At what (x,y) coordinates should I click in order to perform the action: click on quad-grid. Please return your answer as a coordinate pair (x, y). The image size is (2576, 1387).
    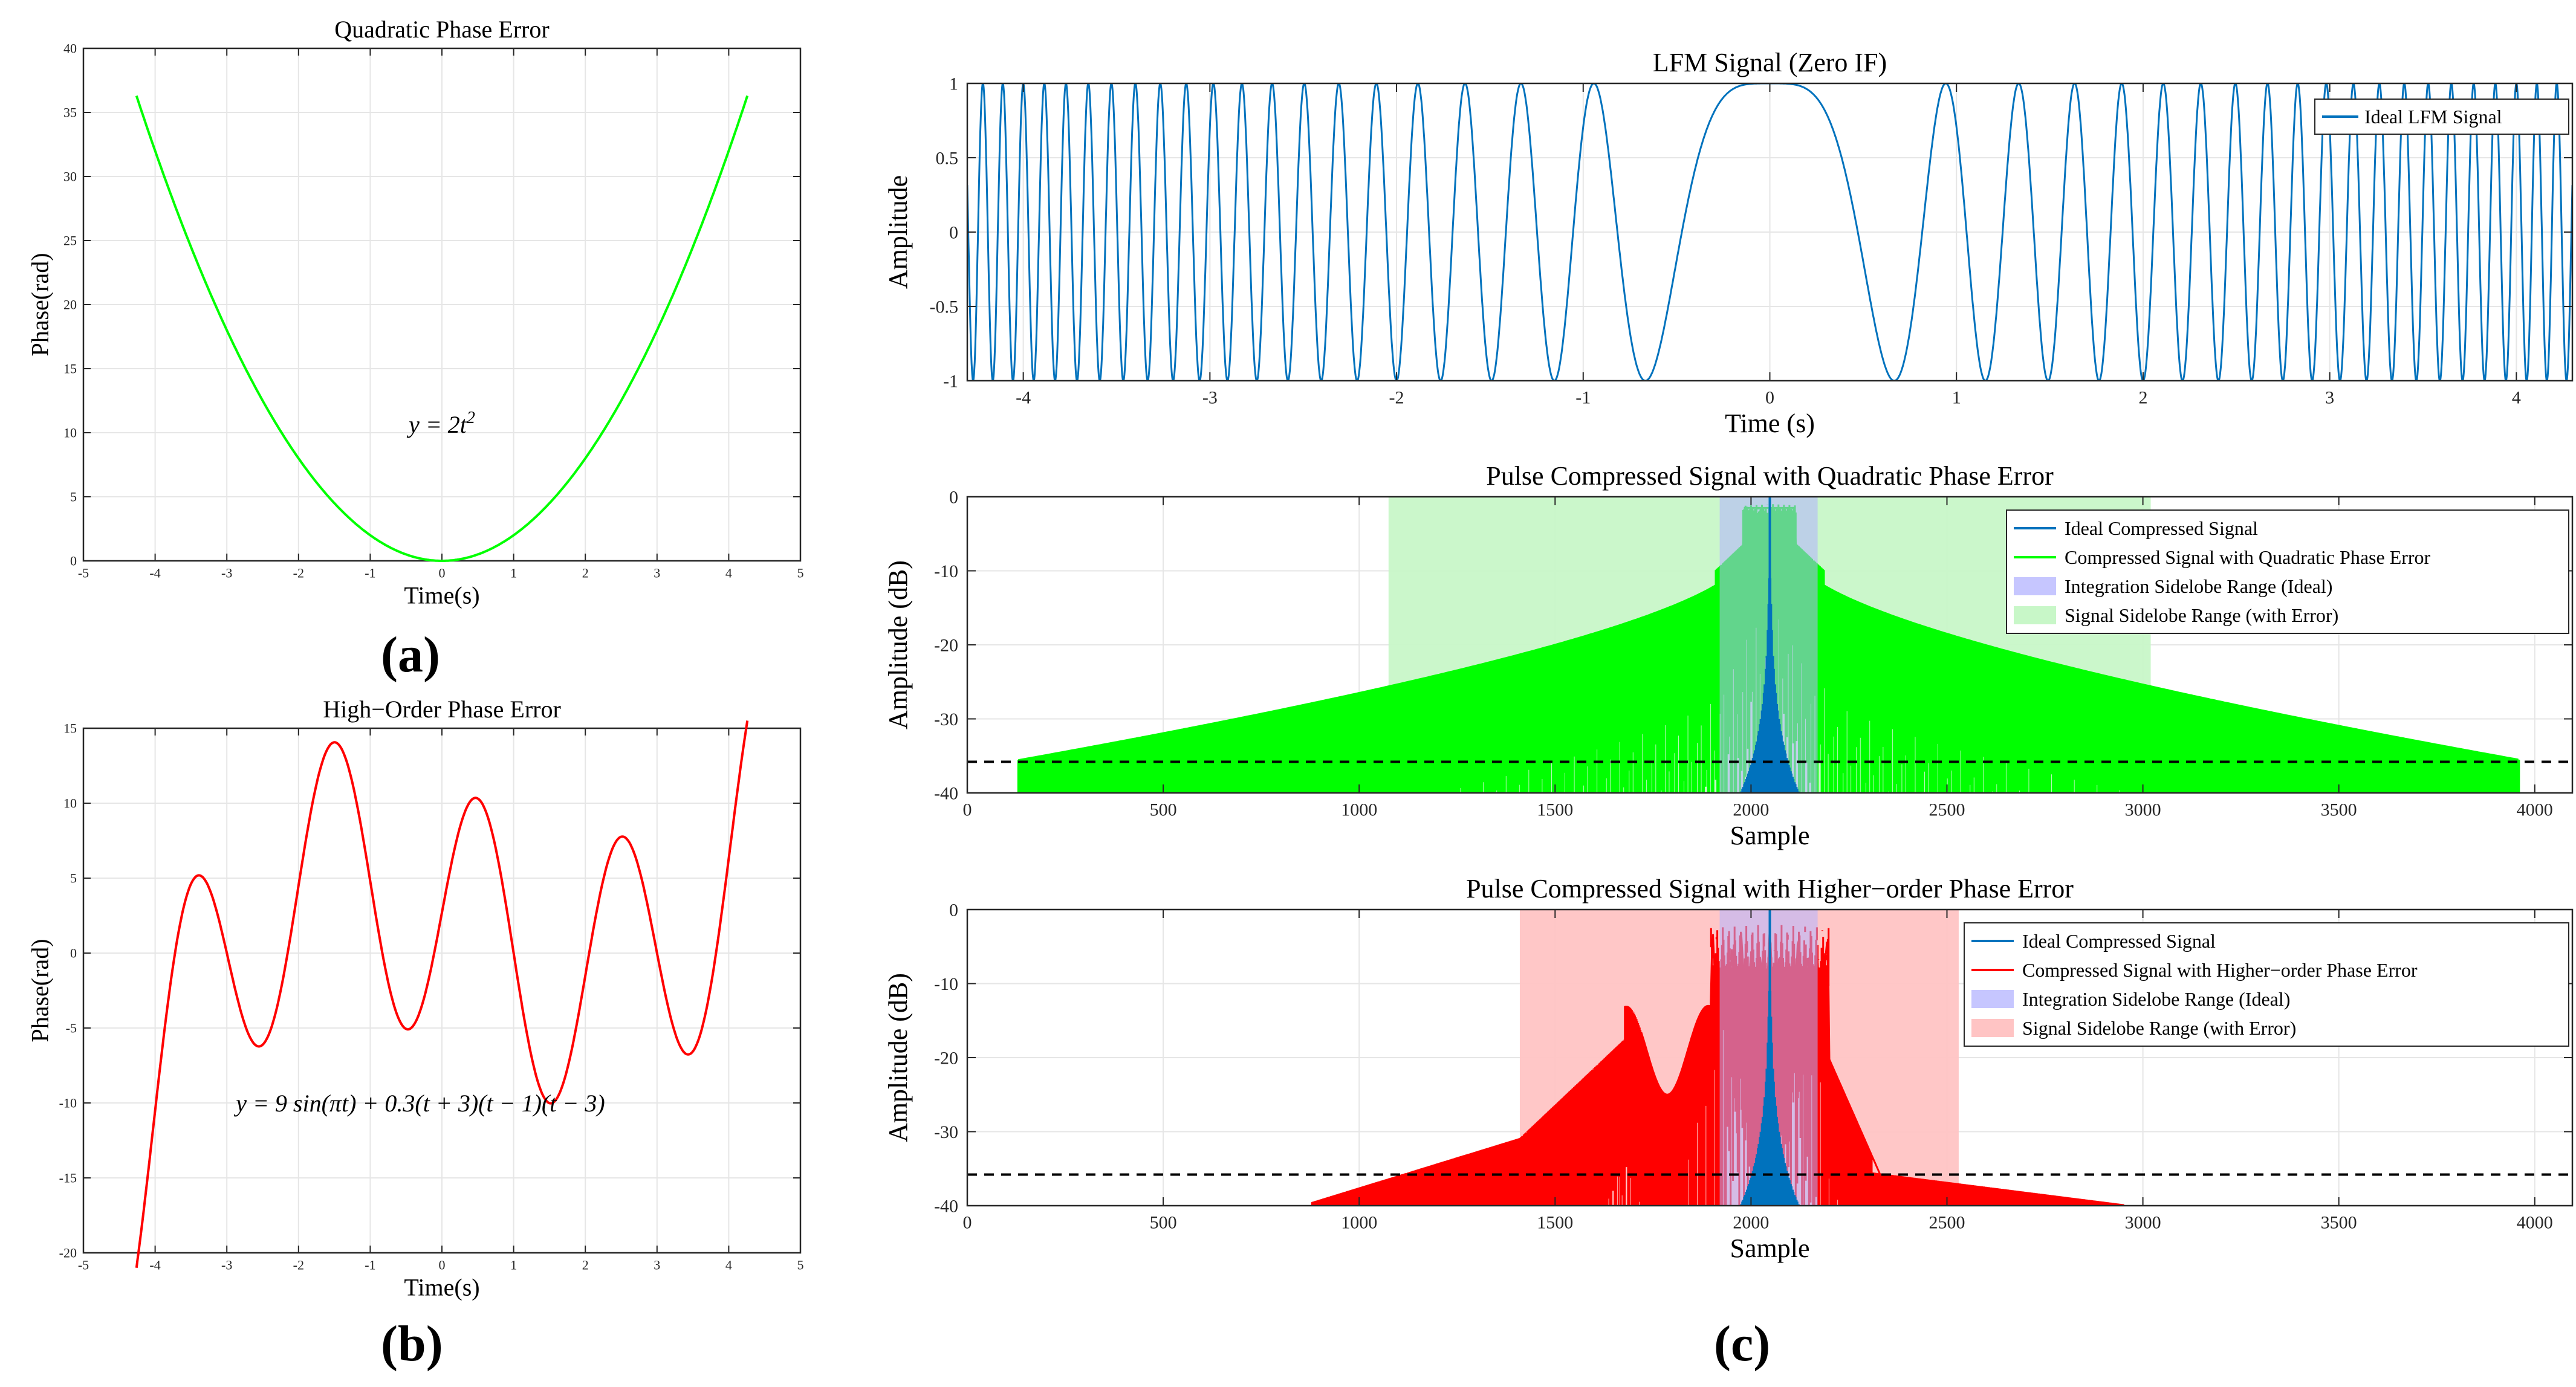
    Looking at the image, I should click on (442, 304).